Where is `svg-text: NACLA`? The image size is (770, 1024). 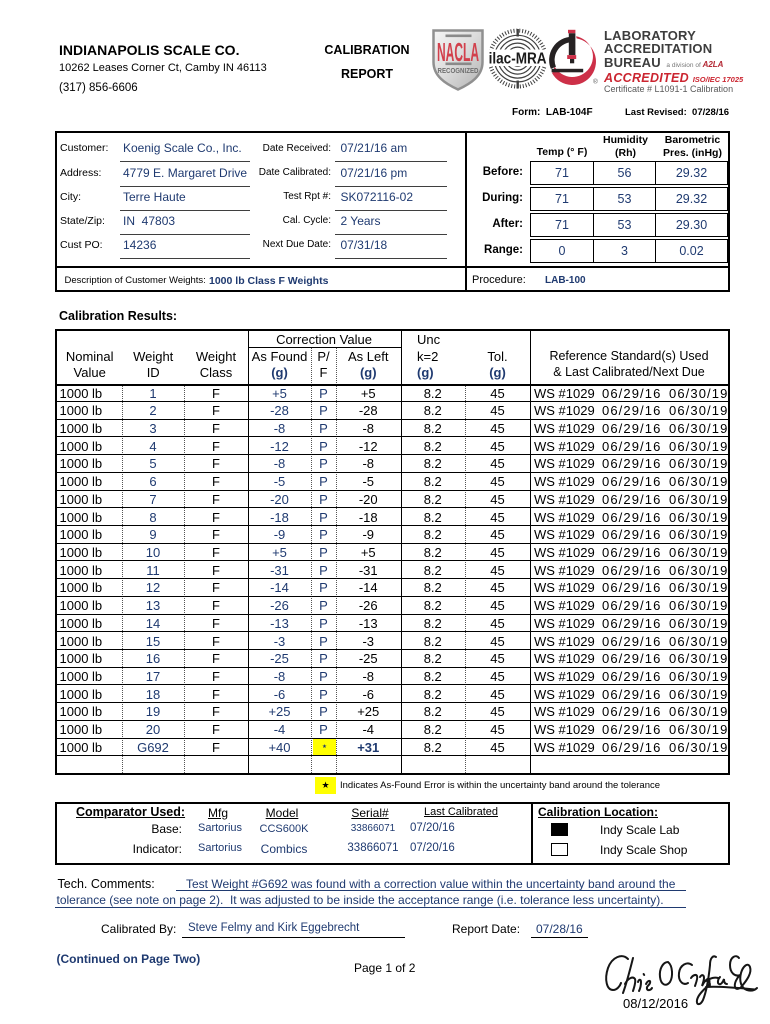
svg-text: NACLA is located at coordinates (458, 52).